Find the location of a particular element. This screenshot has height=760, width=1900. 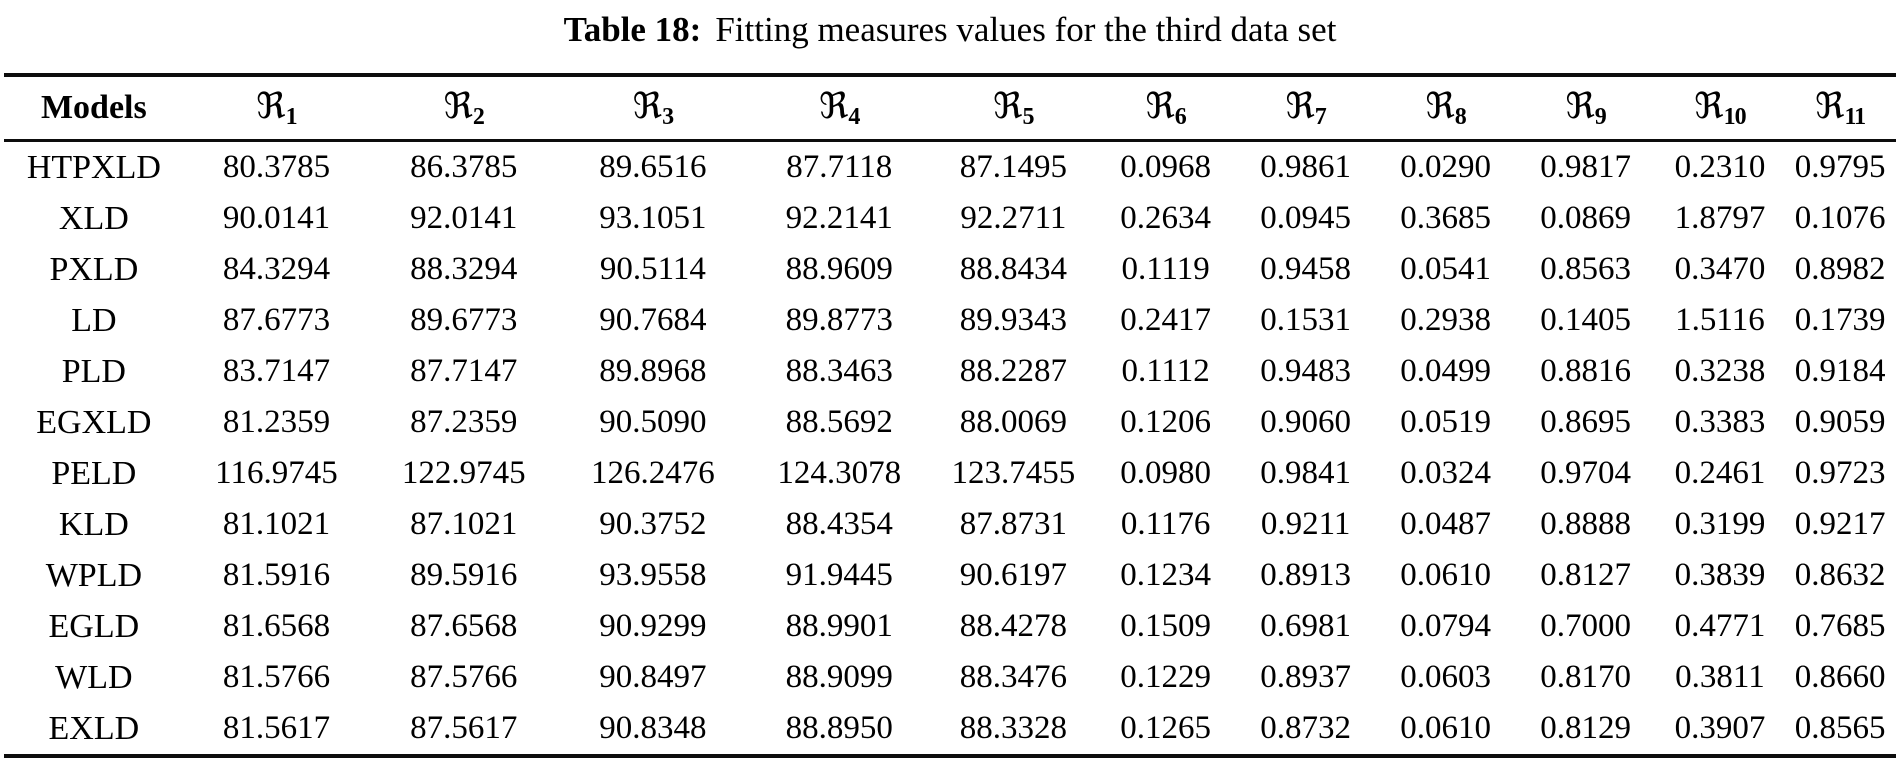

value-cell: 0.0869 is located at coordinates (1585, 218).